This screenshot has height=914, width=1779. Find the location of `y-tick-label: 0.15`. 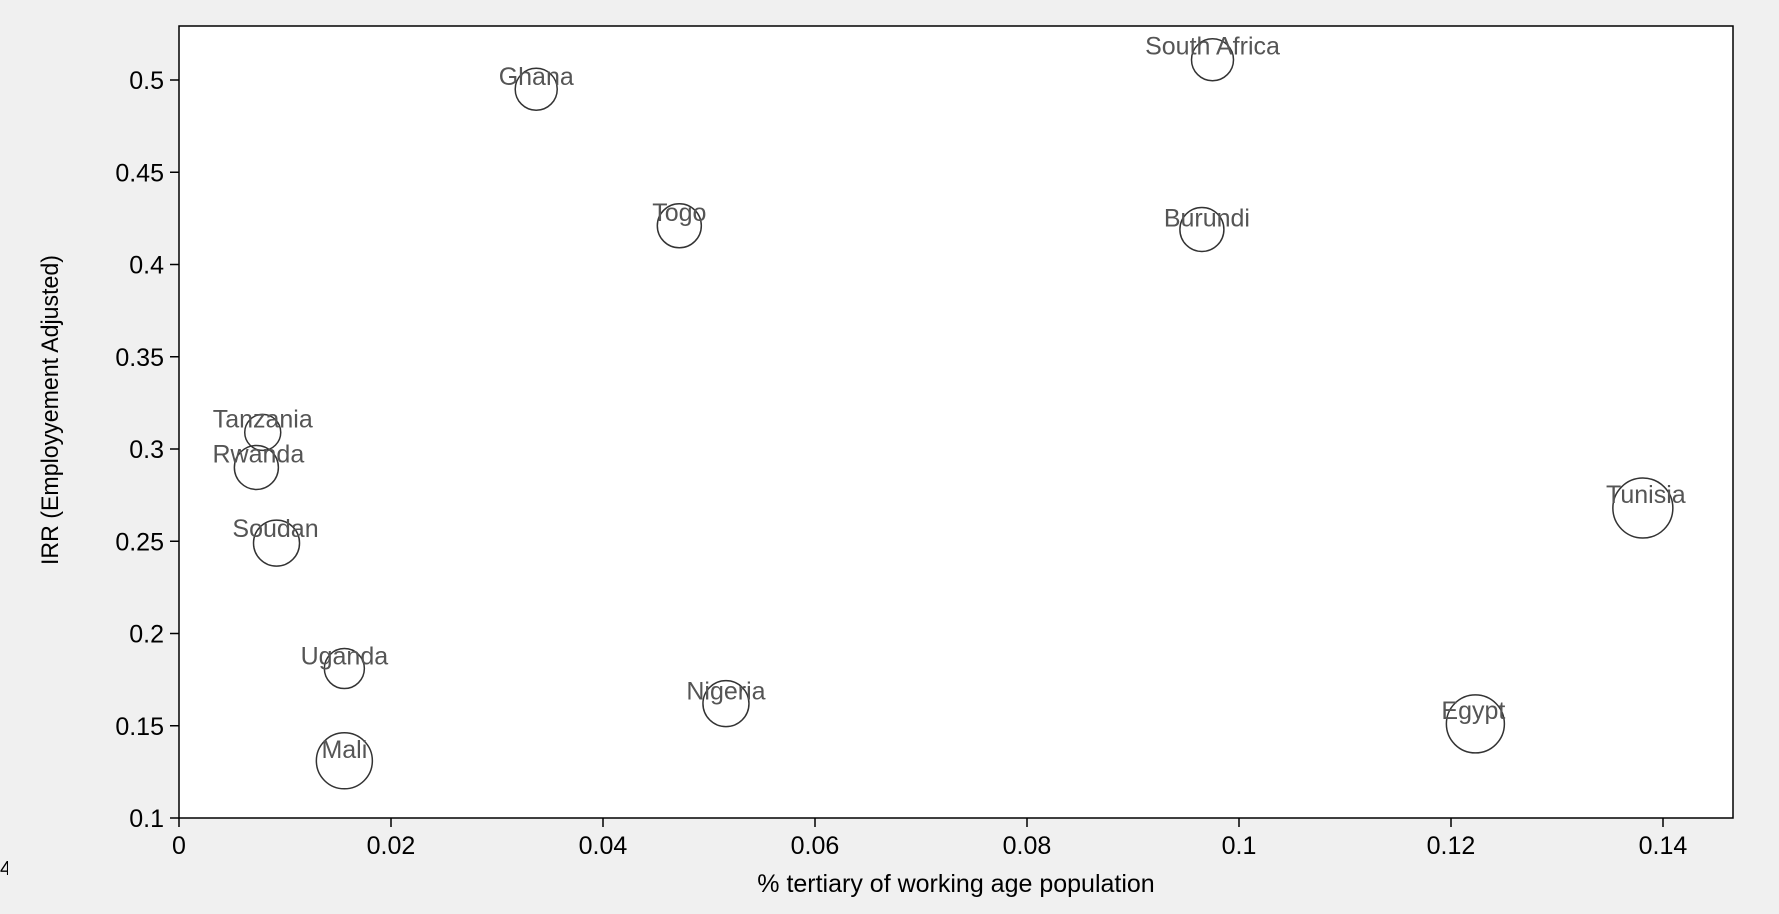

y-tick-label: 0.15 is located at coordinates (139, 727).